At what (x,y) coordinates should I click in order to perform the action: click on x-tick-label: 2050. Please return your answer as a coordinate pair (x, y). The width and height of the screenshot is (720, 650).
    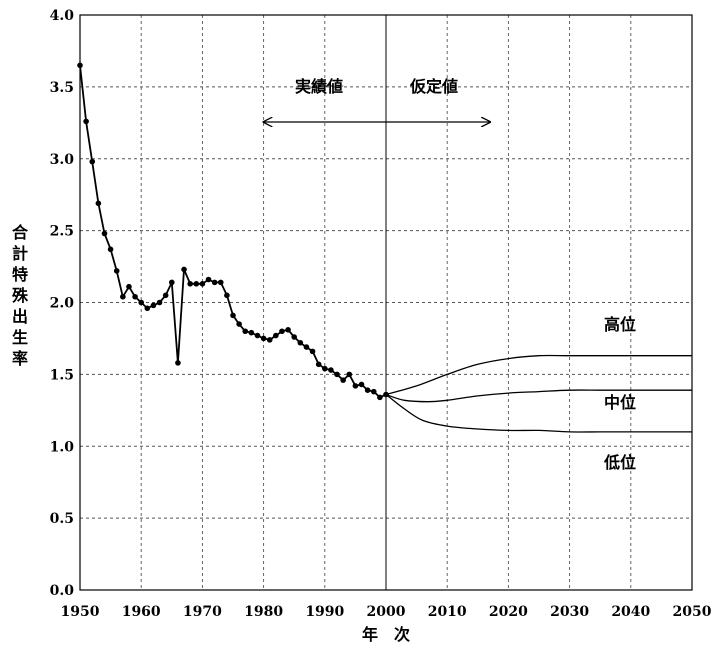
    Looking at the image, I should click on (692, 612).